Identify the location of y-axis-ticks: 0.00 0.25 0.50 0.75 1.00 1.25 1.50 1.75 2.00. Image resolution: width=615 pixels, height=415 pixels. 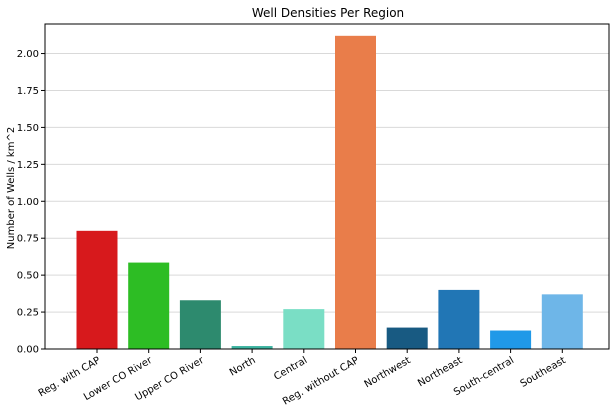
(31, 202).